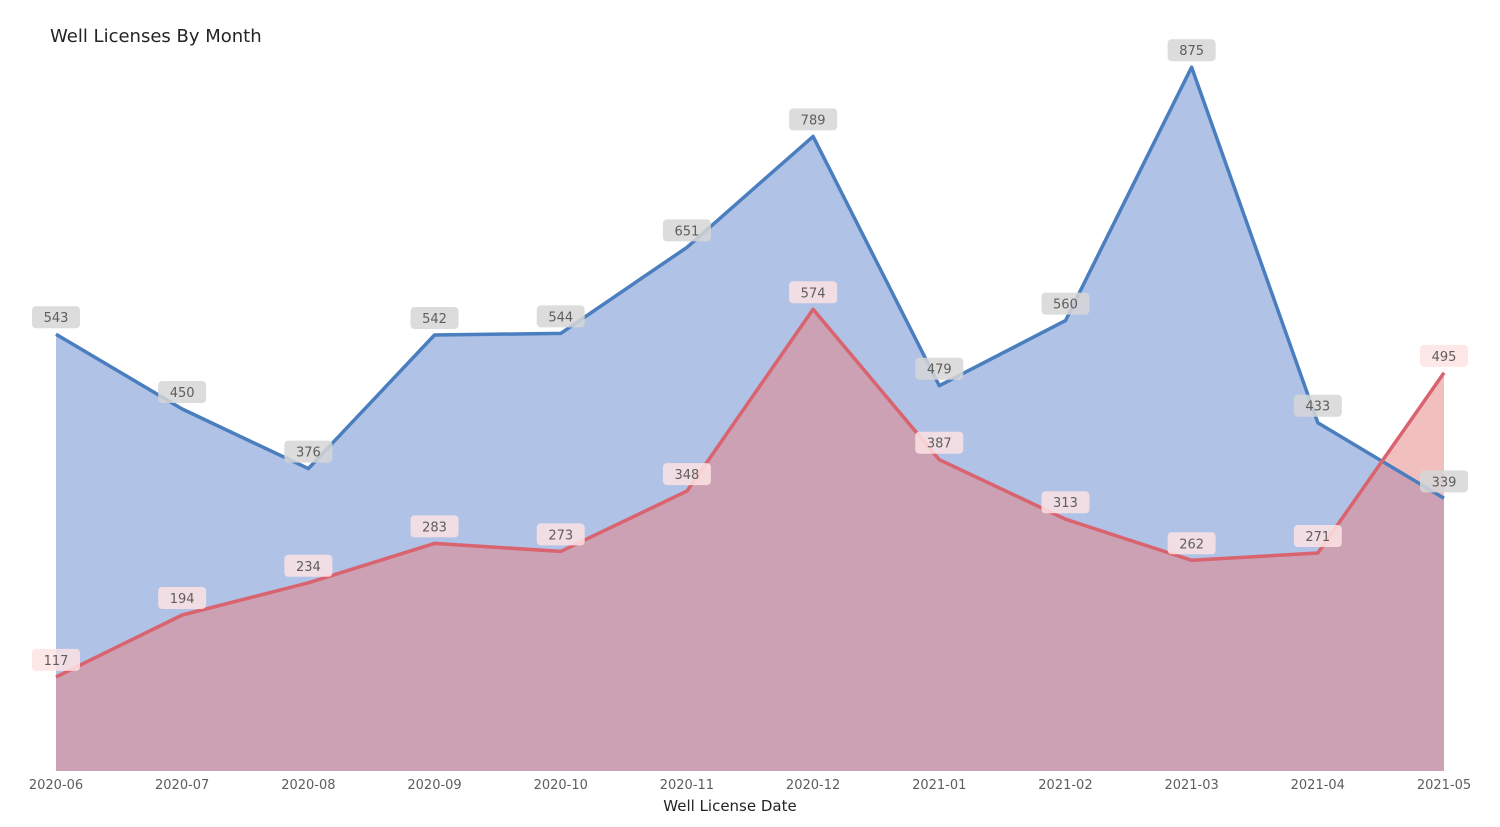 The image size is (1500, 827). I want to click on data-label-text: 271, so click(1317, 537).